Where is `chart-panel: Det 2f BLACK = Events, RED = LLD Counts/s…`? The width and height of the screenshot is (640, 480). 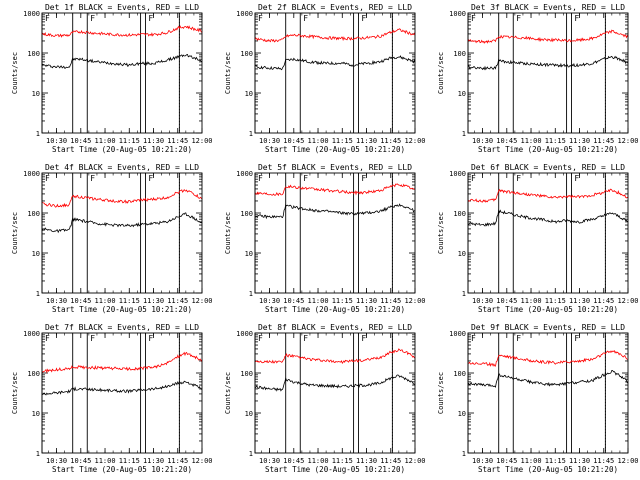
chart-panel: Det 2f BLACK = Events, RED = LLD Counts/s… is located at coordinates (325, 78).